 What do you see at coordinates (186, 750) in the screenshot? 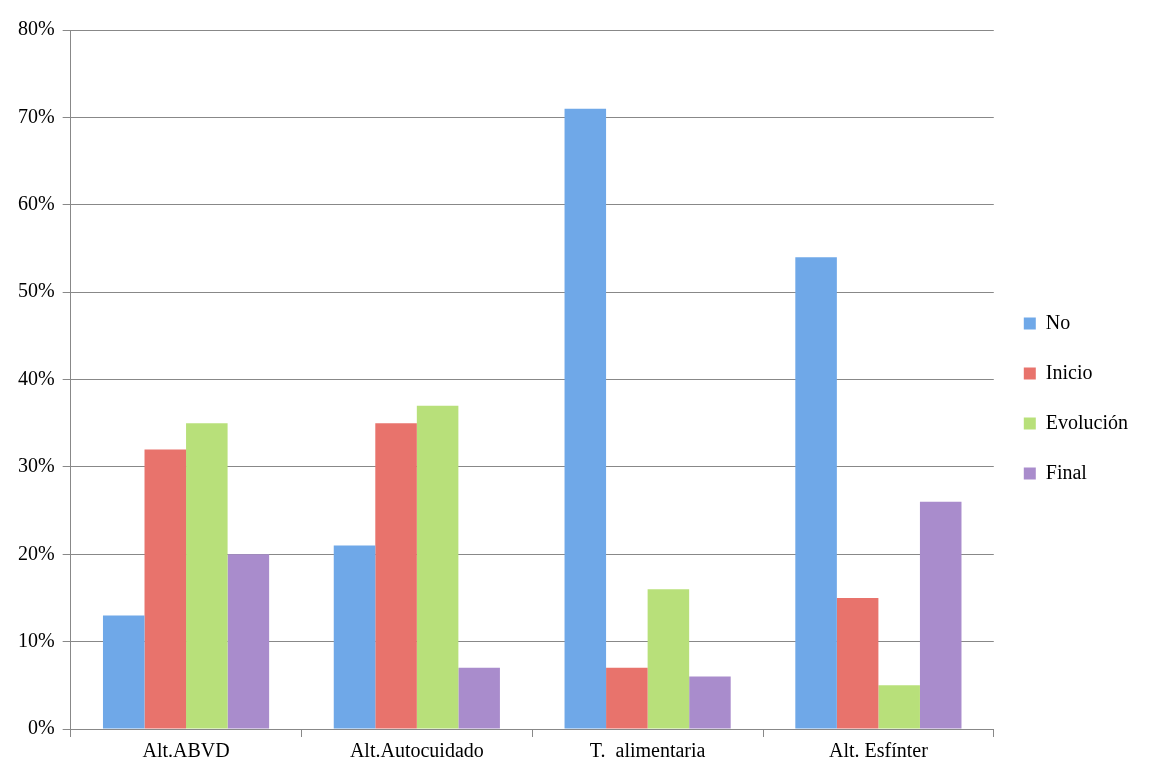
I see `x-tick-label: Alt.ABVD` at bounding box center [186, 750].